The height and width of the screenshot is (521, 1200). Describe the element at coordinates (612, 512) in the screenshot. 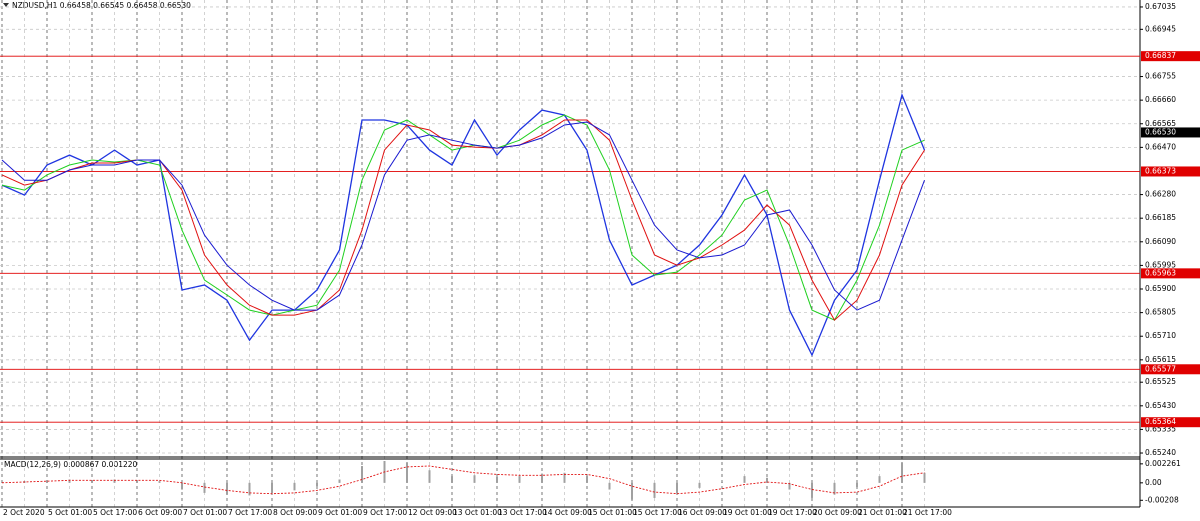

I see `x-tick-label: 15 Oct 01:00` at that location.